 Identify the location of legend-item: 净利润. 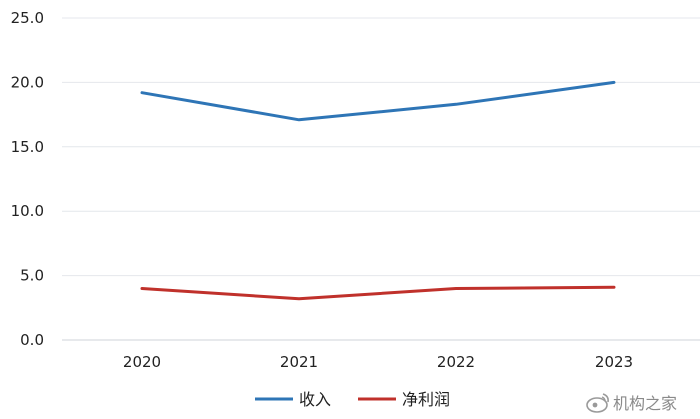
(404, 399).